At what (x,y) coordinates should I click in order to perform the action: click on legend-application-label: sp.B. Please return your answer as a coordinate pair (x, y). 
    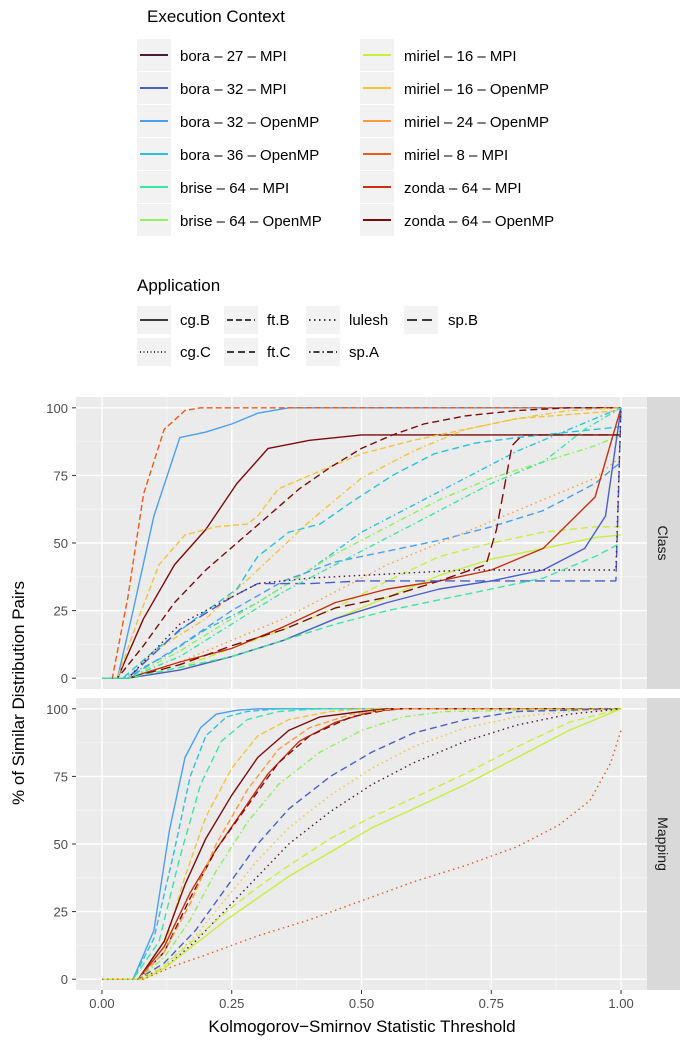
    Looking at the image, I should click on (463, 320).